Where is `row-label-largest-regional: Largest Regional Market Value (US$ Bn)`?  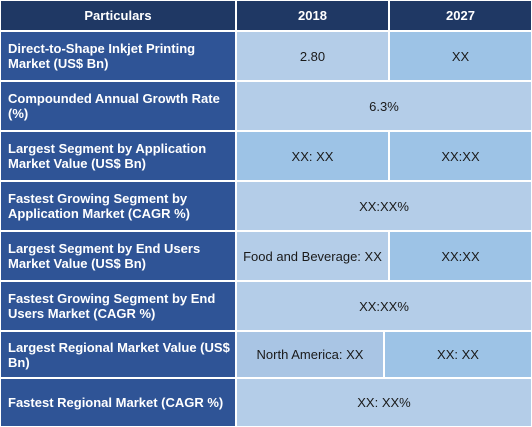 row-label-largest-regional: Largest Regional Market Value (US$ Bn) is located at coordinates (118, 354).